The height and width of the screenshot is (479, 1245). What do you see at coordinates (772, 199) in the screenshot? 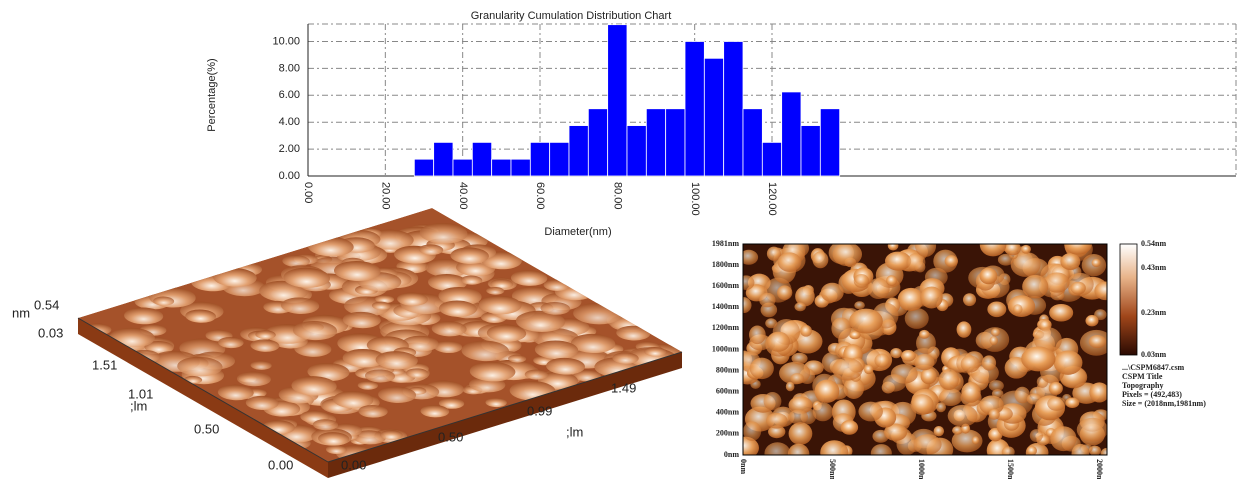
I see `x-tick-label: 120.00` at bounding box center [772, 199].